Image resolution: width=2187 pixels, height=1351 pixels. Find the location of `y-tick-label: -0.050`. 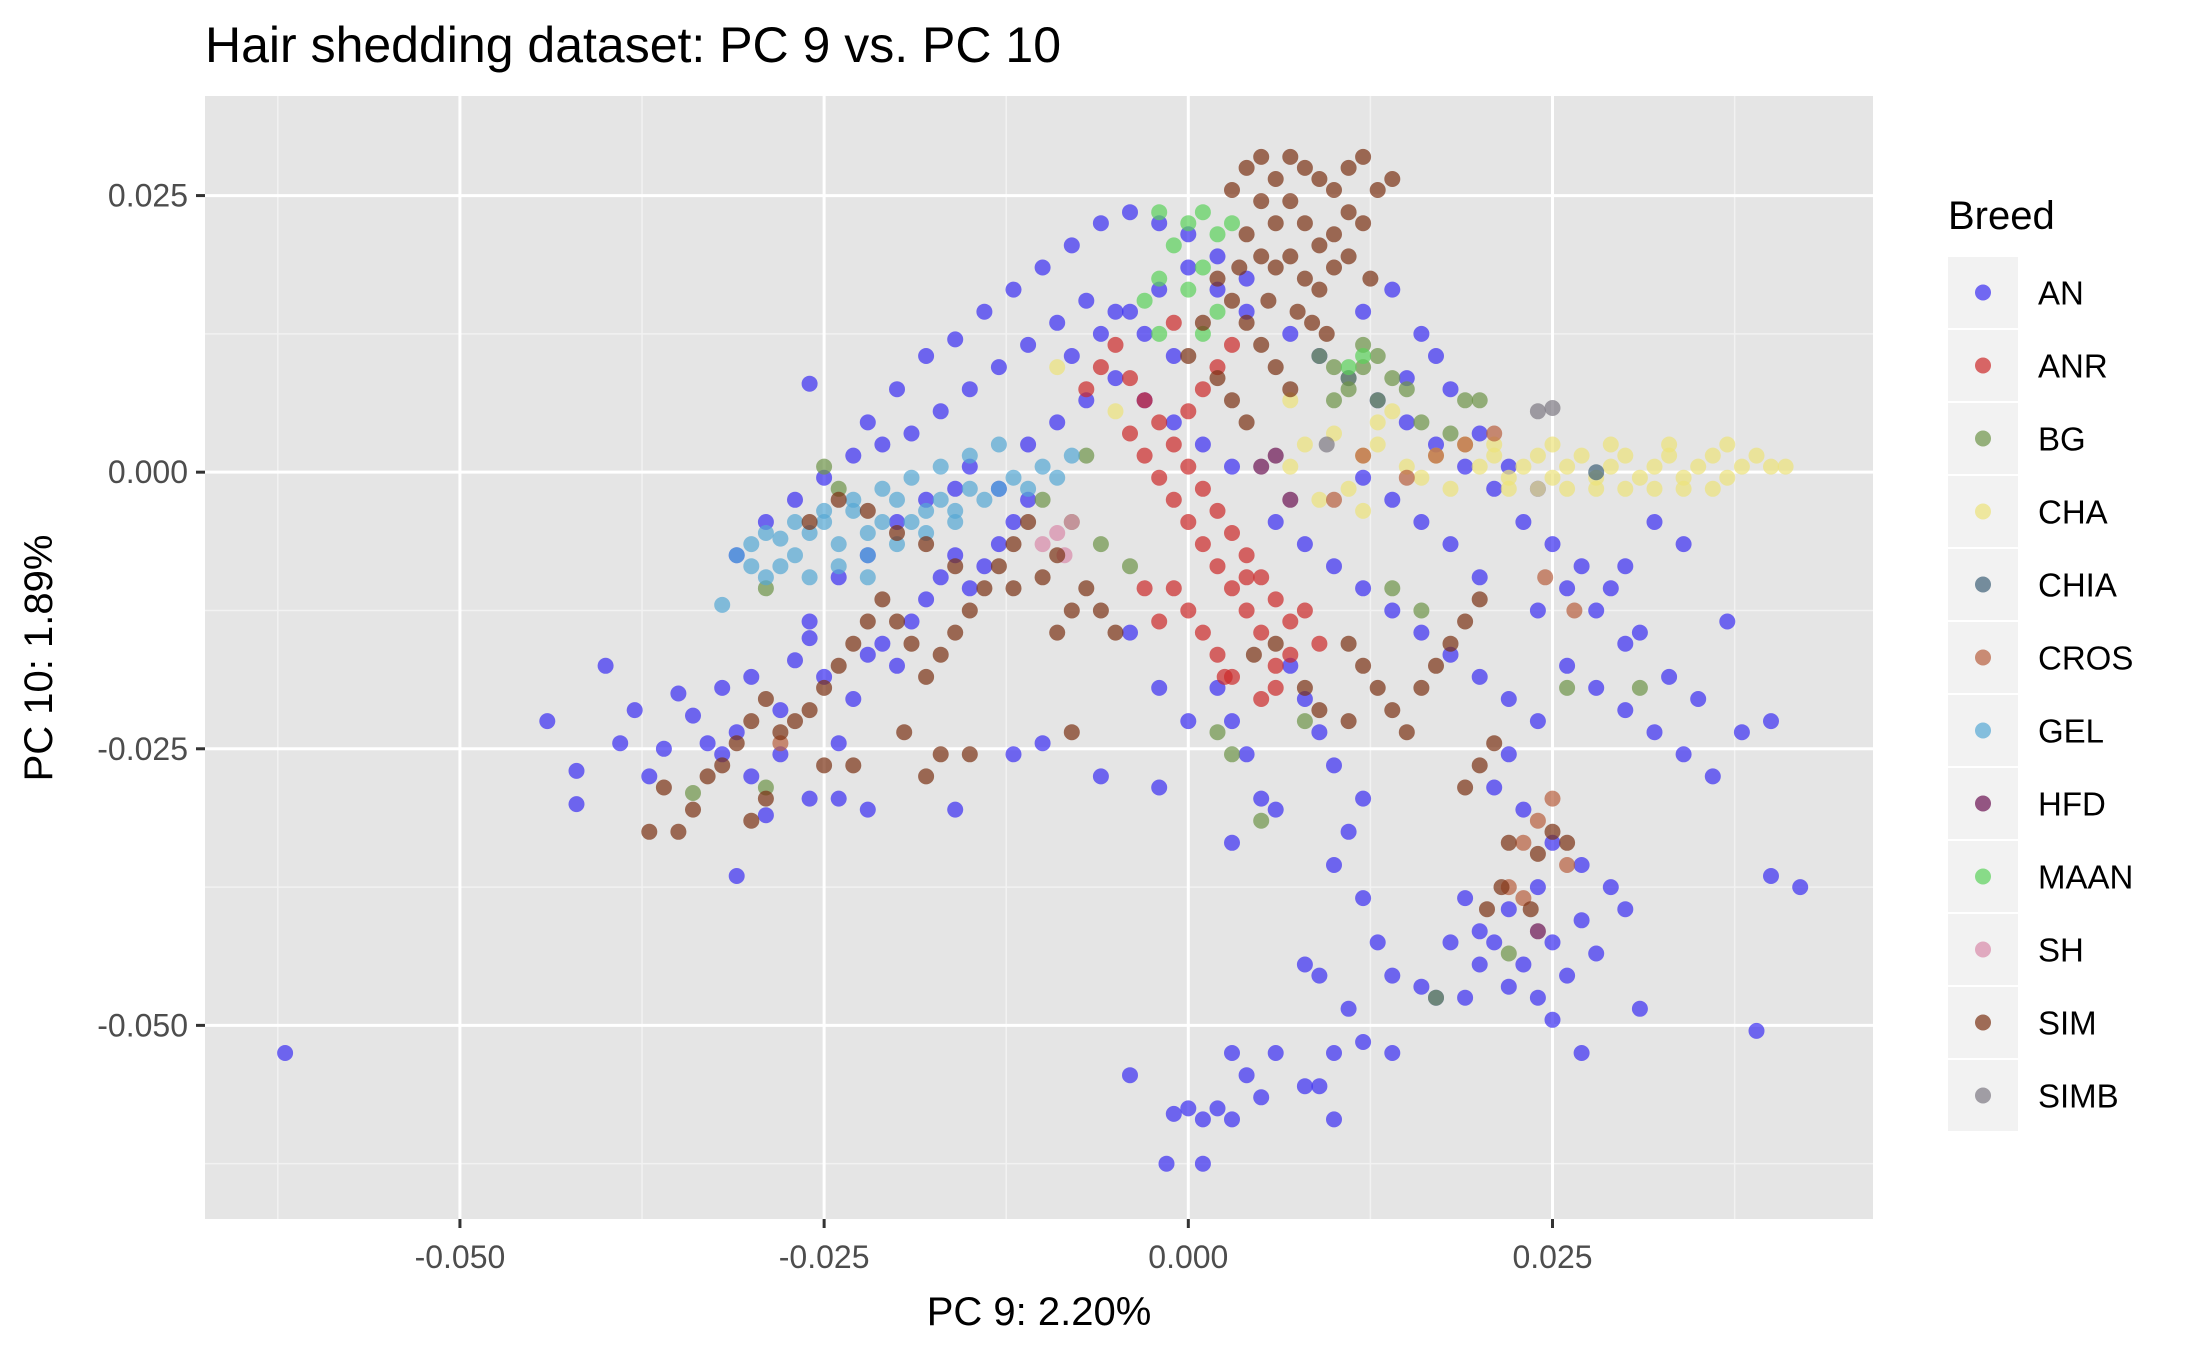

y-tick-label: -0.050 is located at coordinates (142, 1025).